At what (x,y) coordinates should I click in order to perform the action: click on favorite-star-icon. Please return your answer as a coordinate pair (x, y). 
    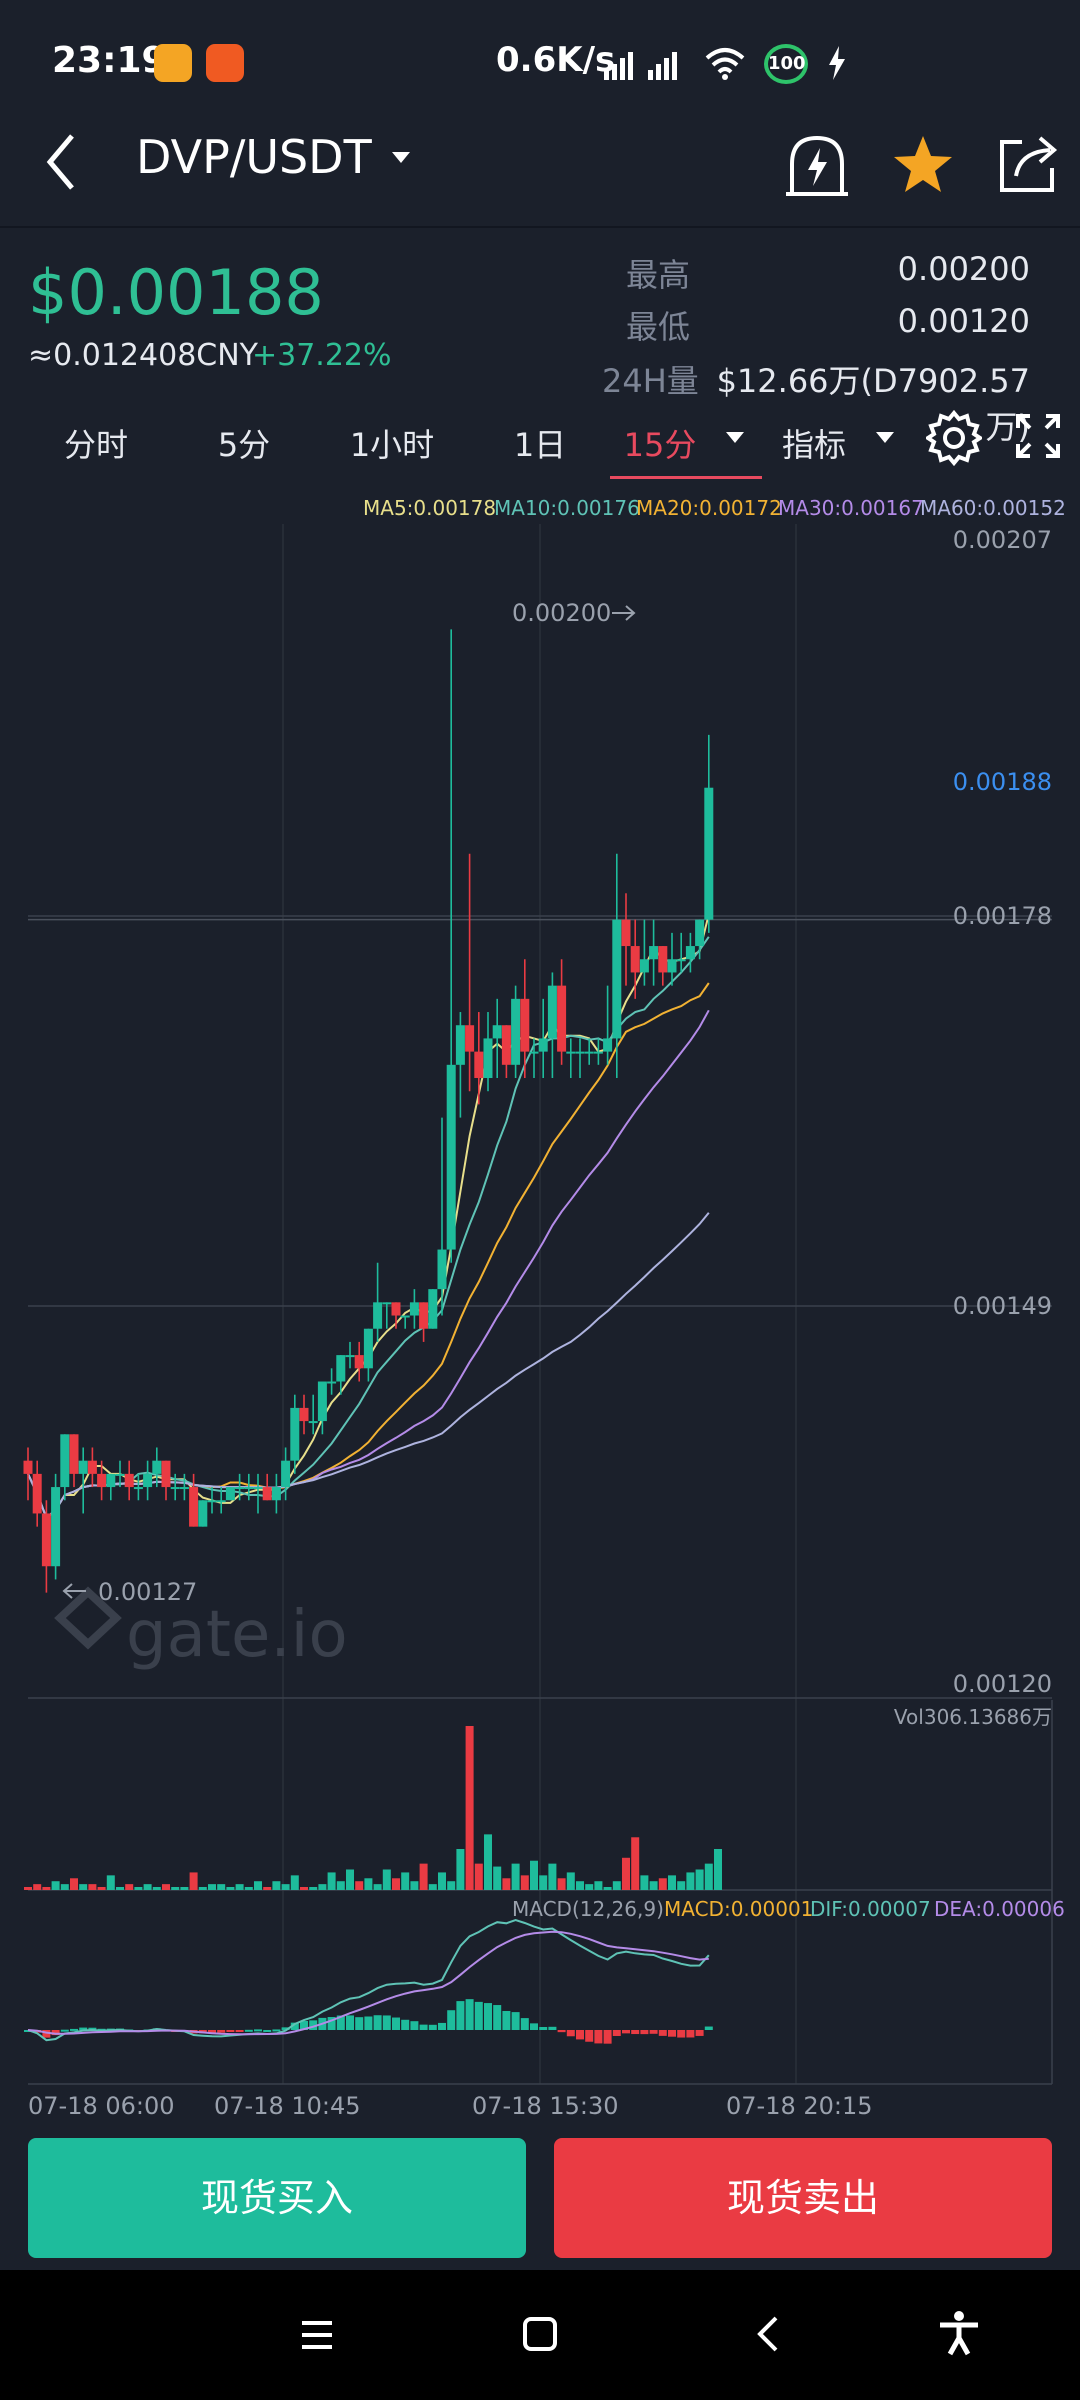
    Looking at the image, I should click on (923, 164).